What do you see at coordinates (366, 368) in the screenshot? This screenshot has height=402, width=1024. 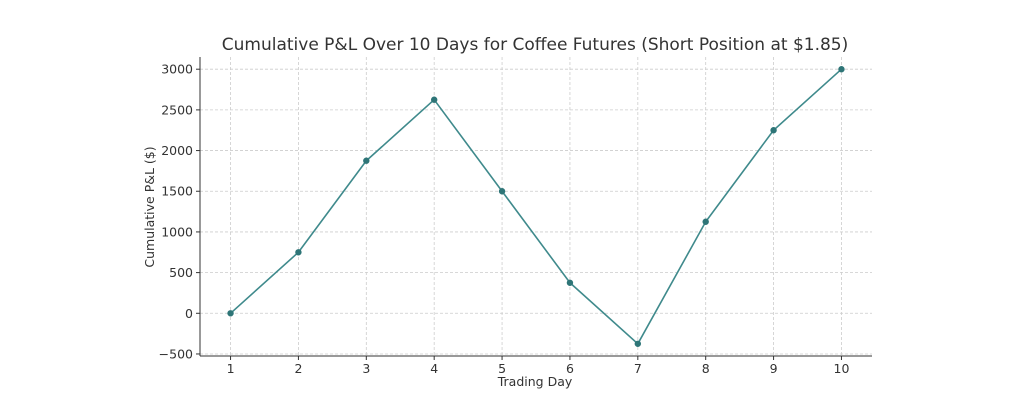 I see `x-tick-label: 3` at bounding box center [366, 368].